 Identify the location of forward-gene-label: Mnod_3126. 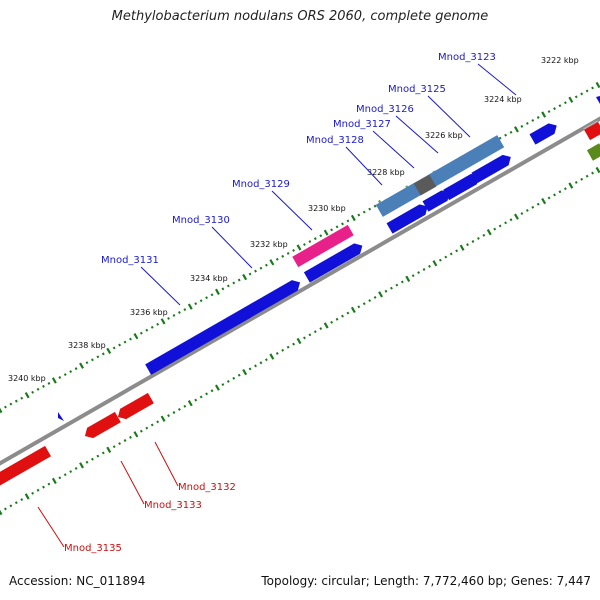
(397, 129).